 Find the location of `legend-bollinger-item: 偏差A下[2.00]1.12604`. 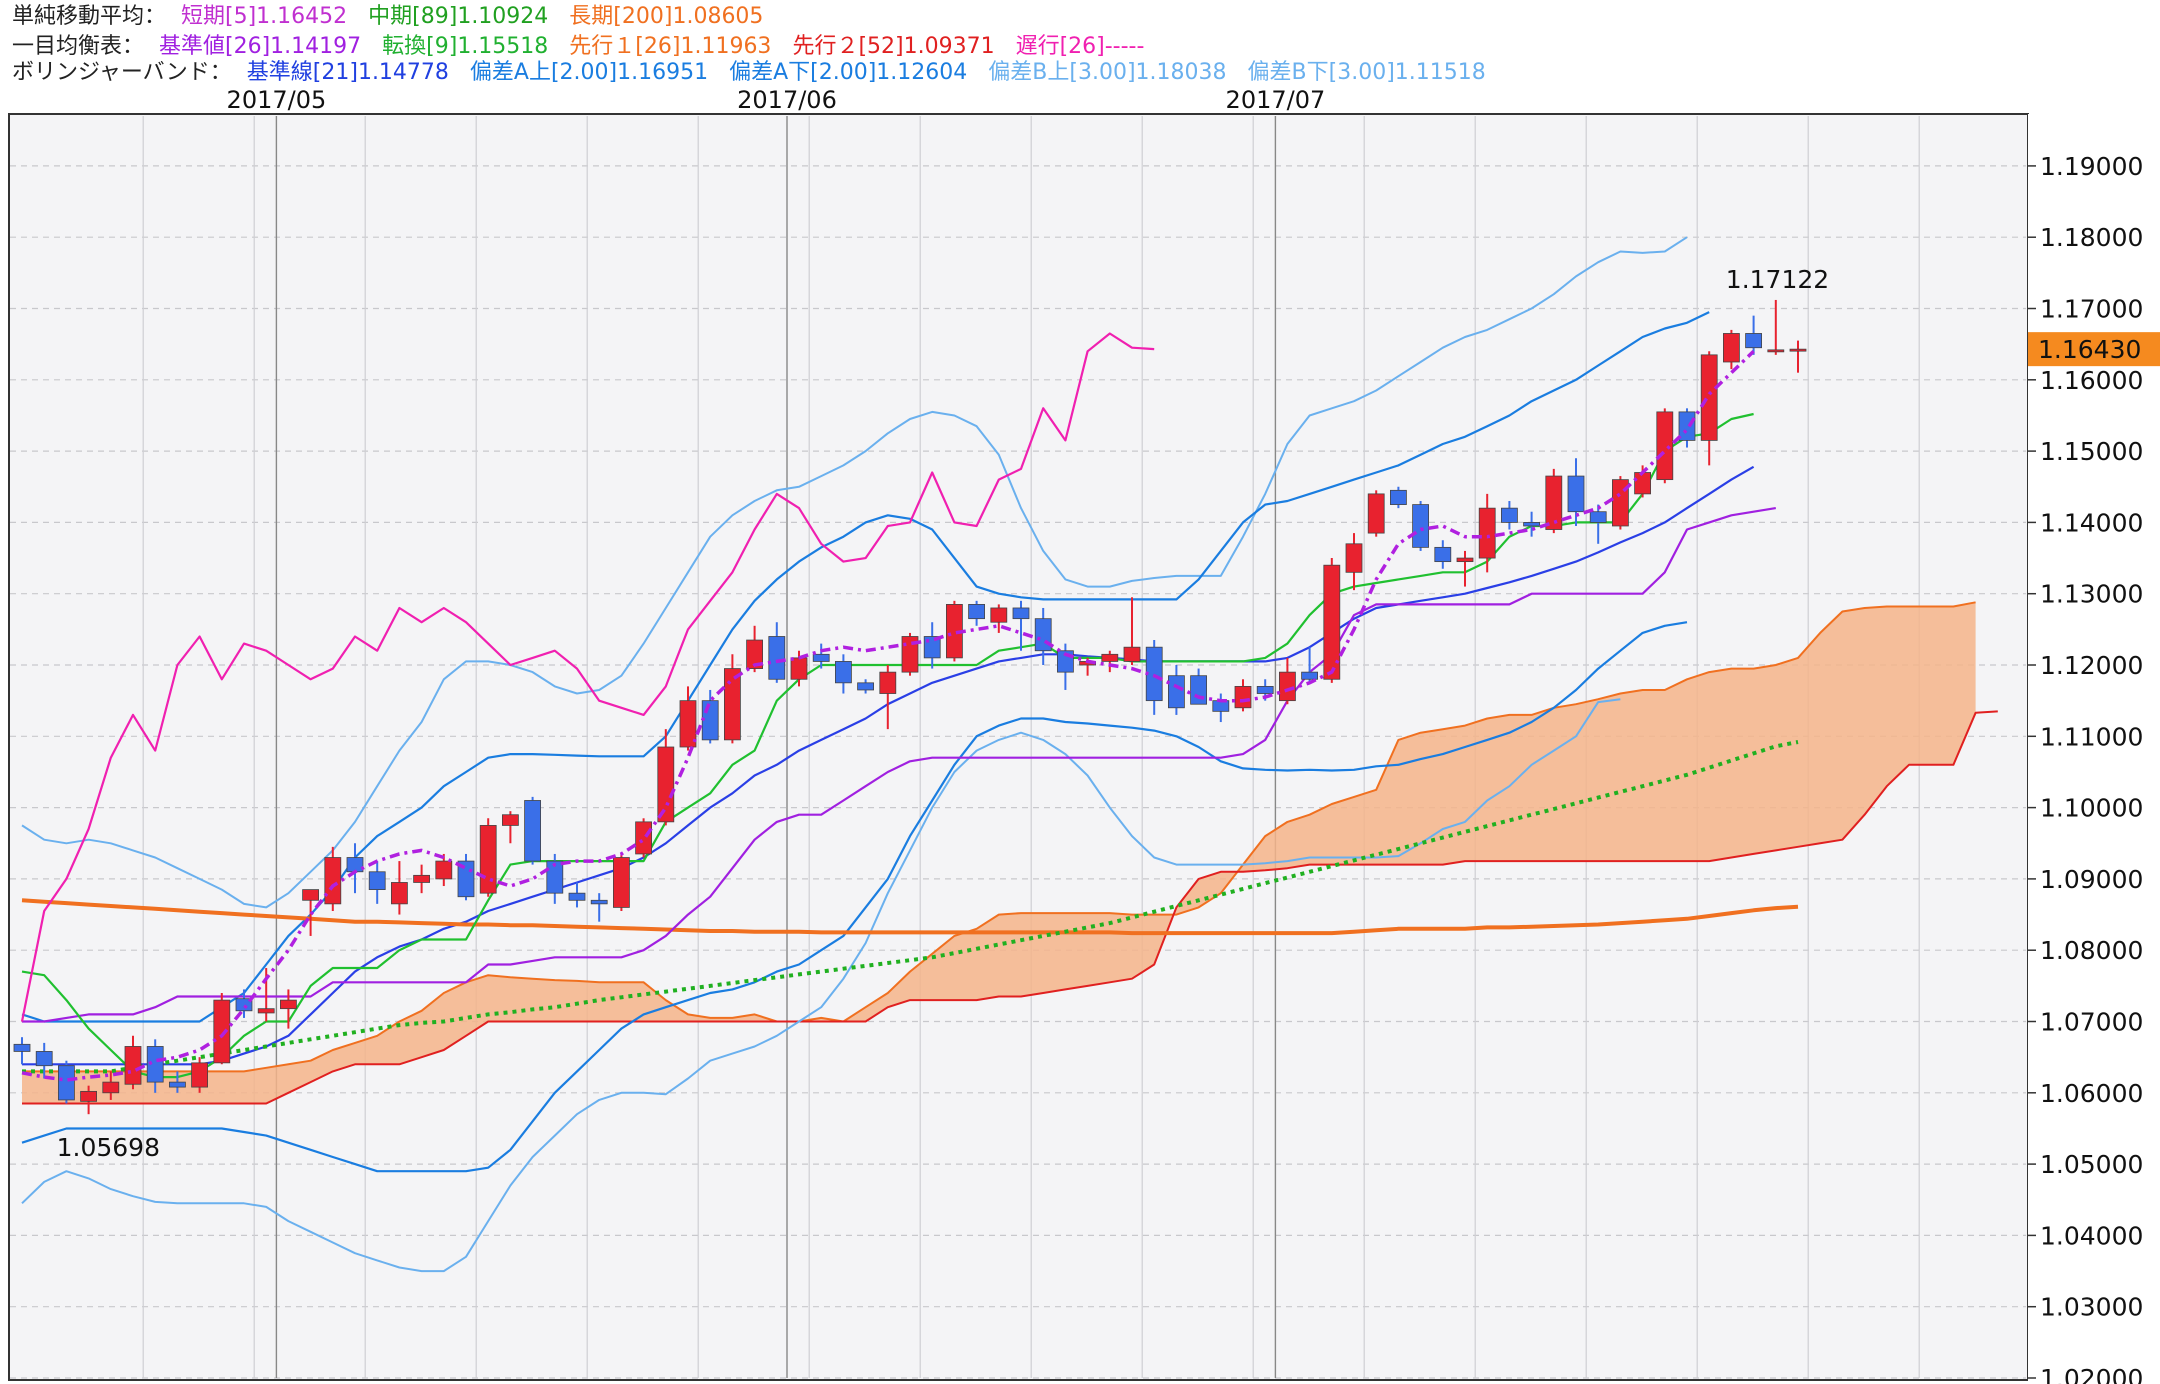

legend-bollinger-item: 偏差A下[2.00]1.12604 is located at coordinates (848, 72).